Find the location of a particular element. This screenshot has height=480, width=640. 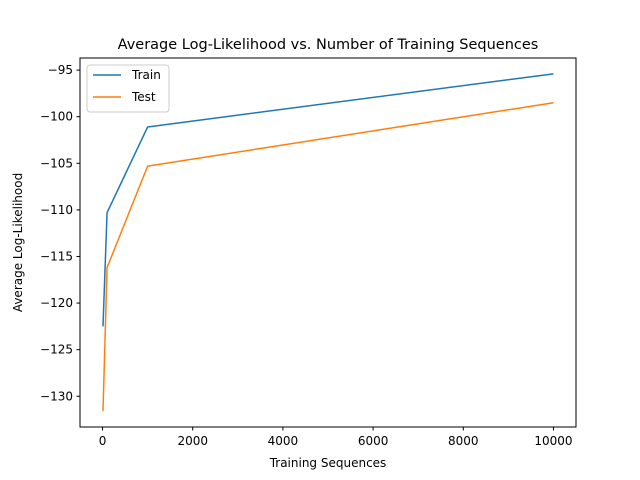

x-tick-label: 0 is located at coordinates (103, 441).